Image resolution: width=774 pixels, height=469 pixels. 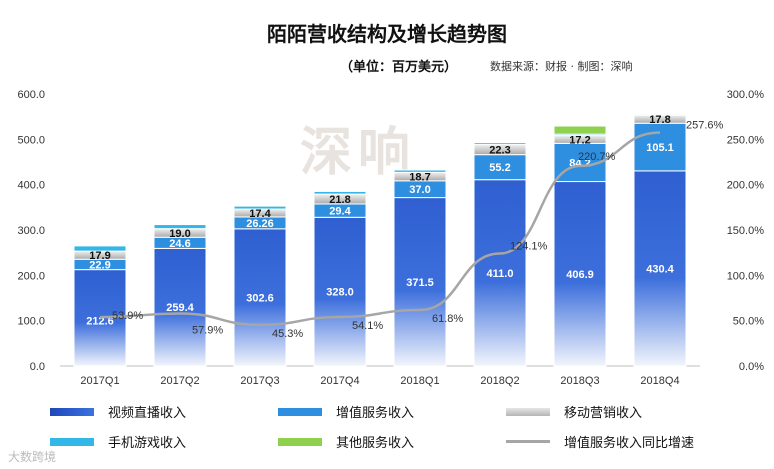 What do you see at coordinates (31, 322) in the screenshot?
I see `y-tick-label: 100.0` at bounding box center [31, 322].